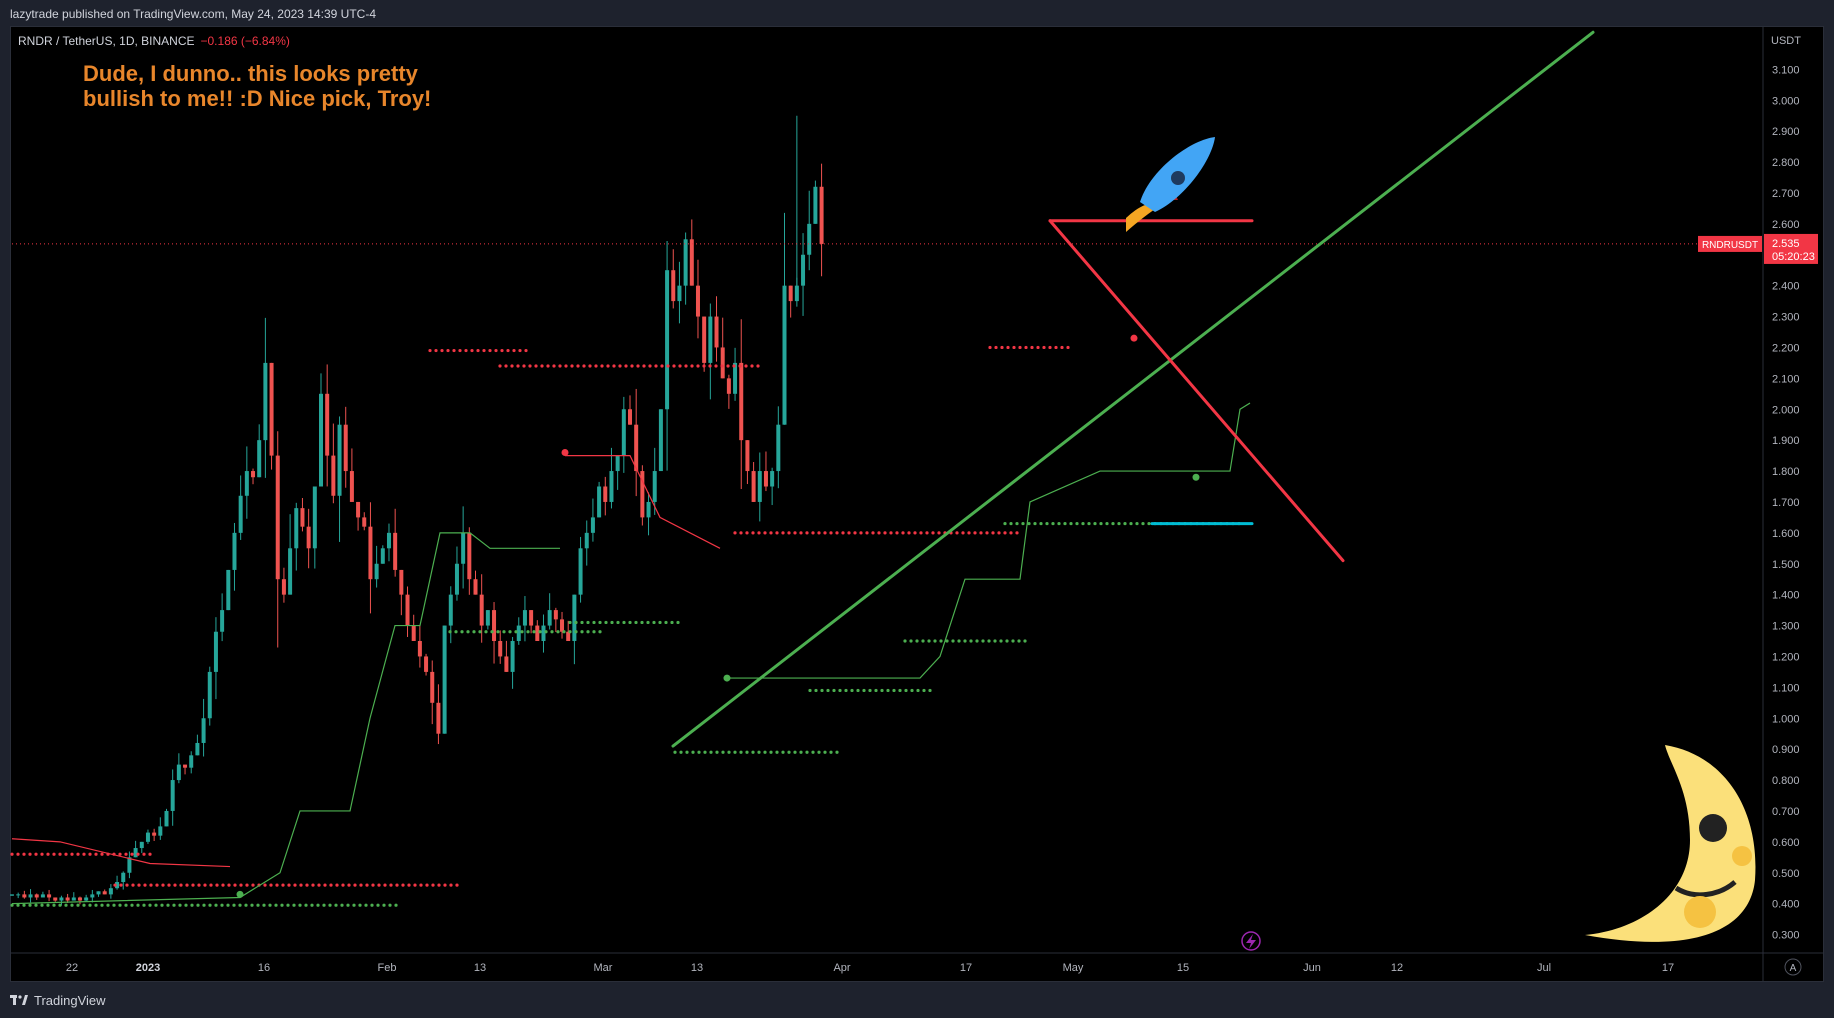 The width and height of the screenshot is (1834, 1018). What do you see at coordinates (1251, 941) in the screenshot?
I see `lightning-icon` at bounding box center [1251, 941].